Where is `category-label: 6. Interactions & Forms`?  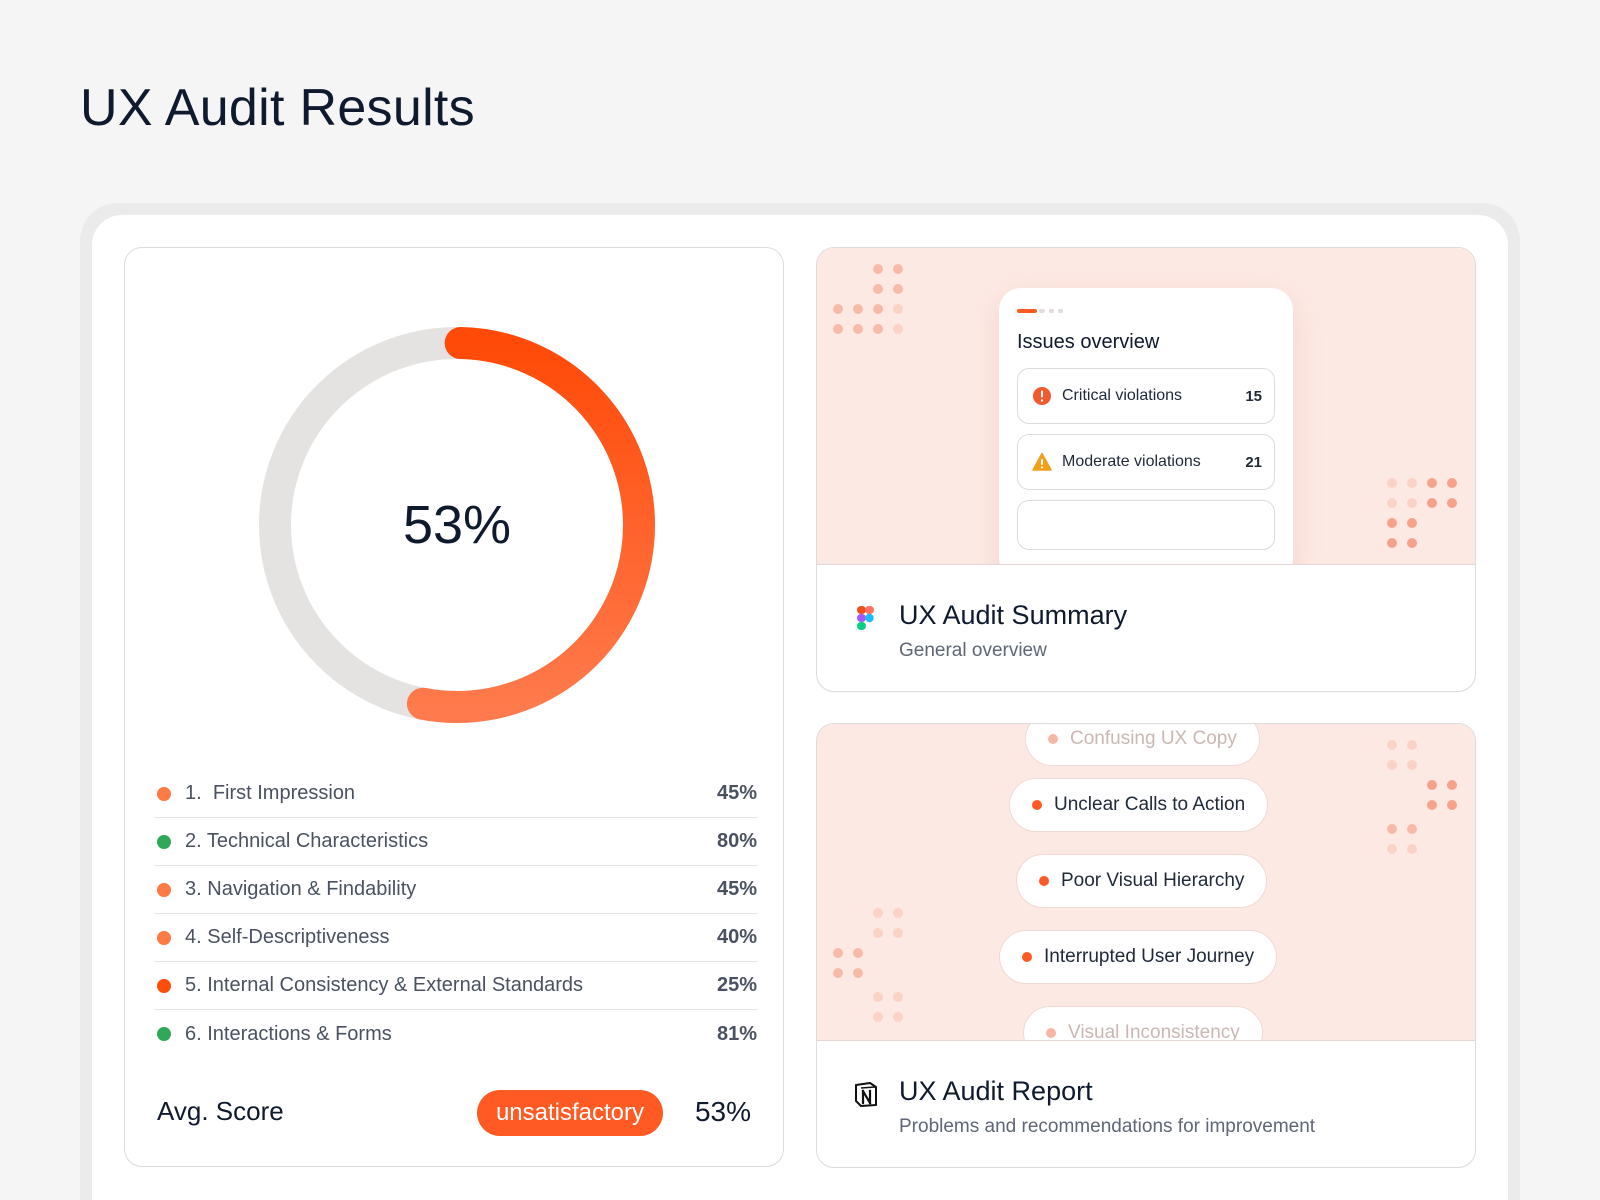
category-label: 6. Interactions & Forms is located at coordinates (288, 1033).